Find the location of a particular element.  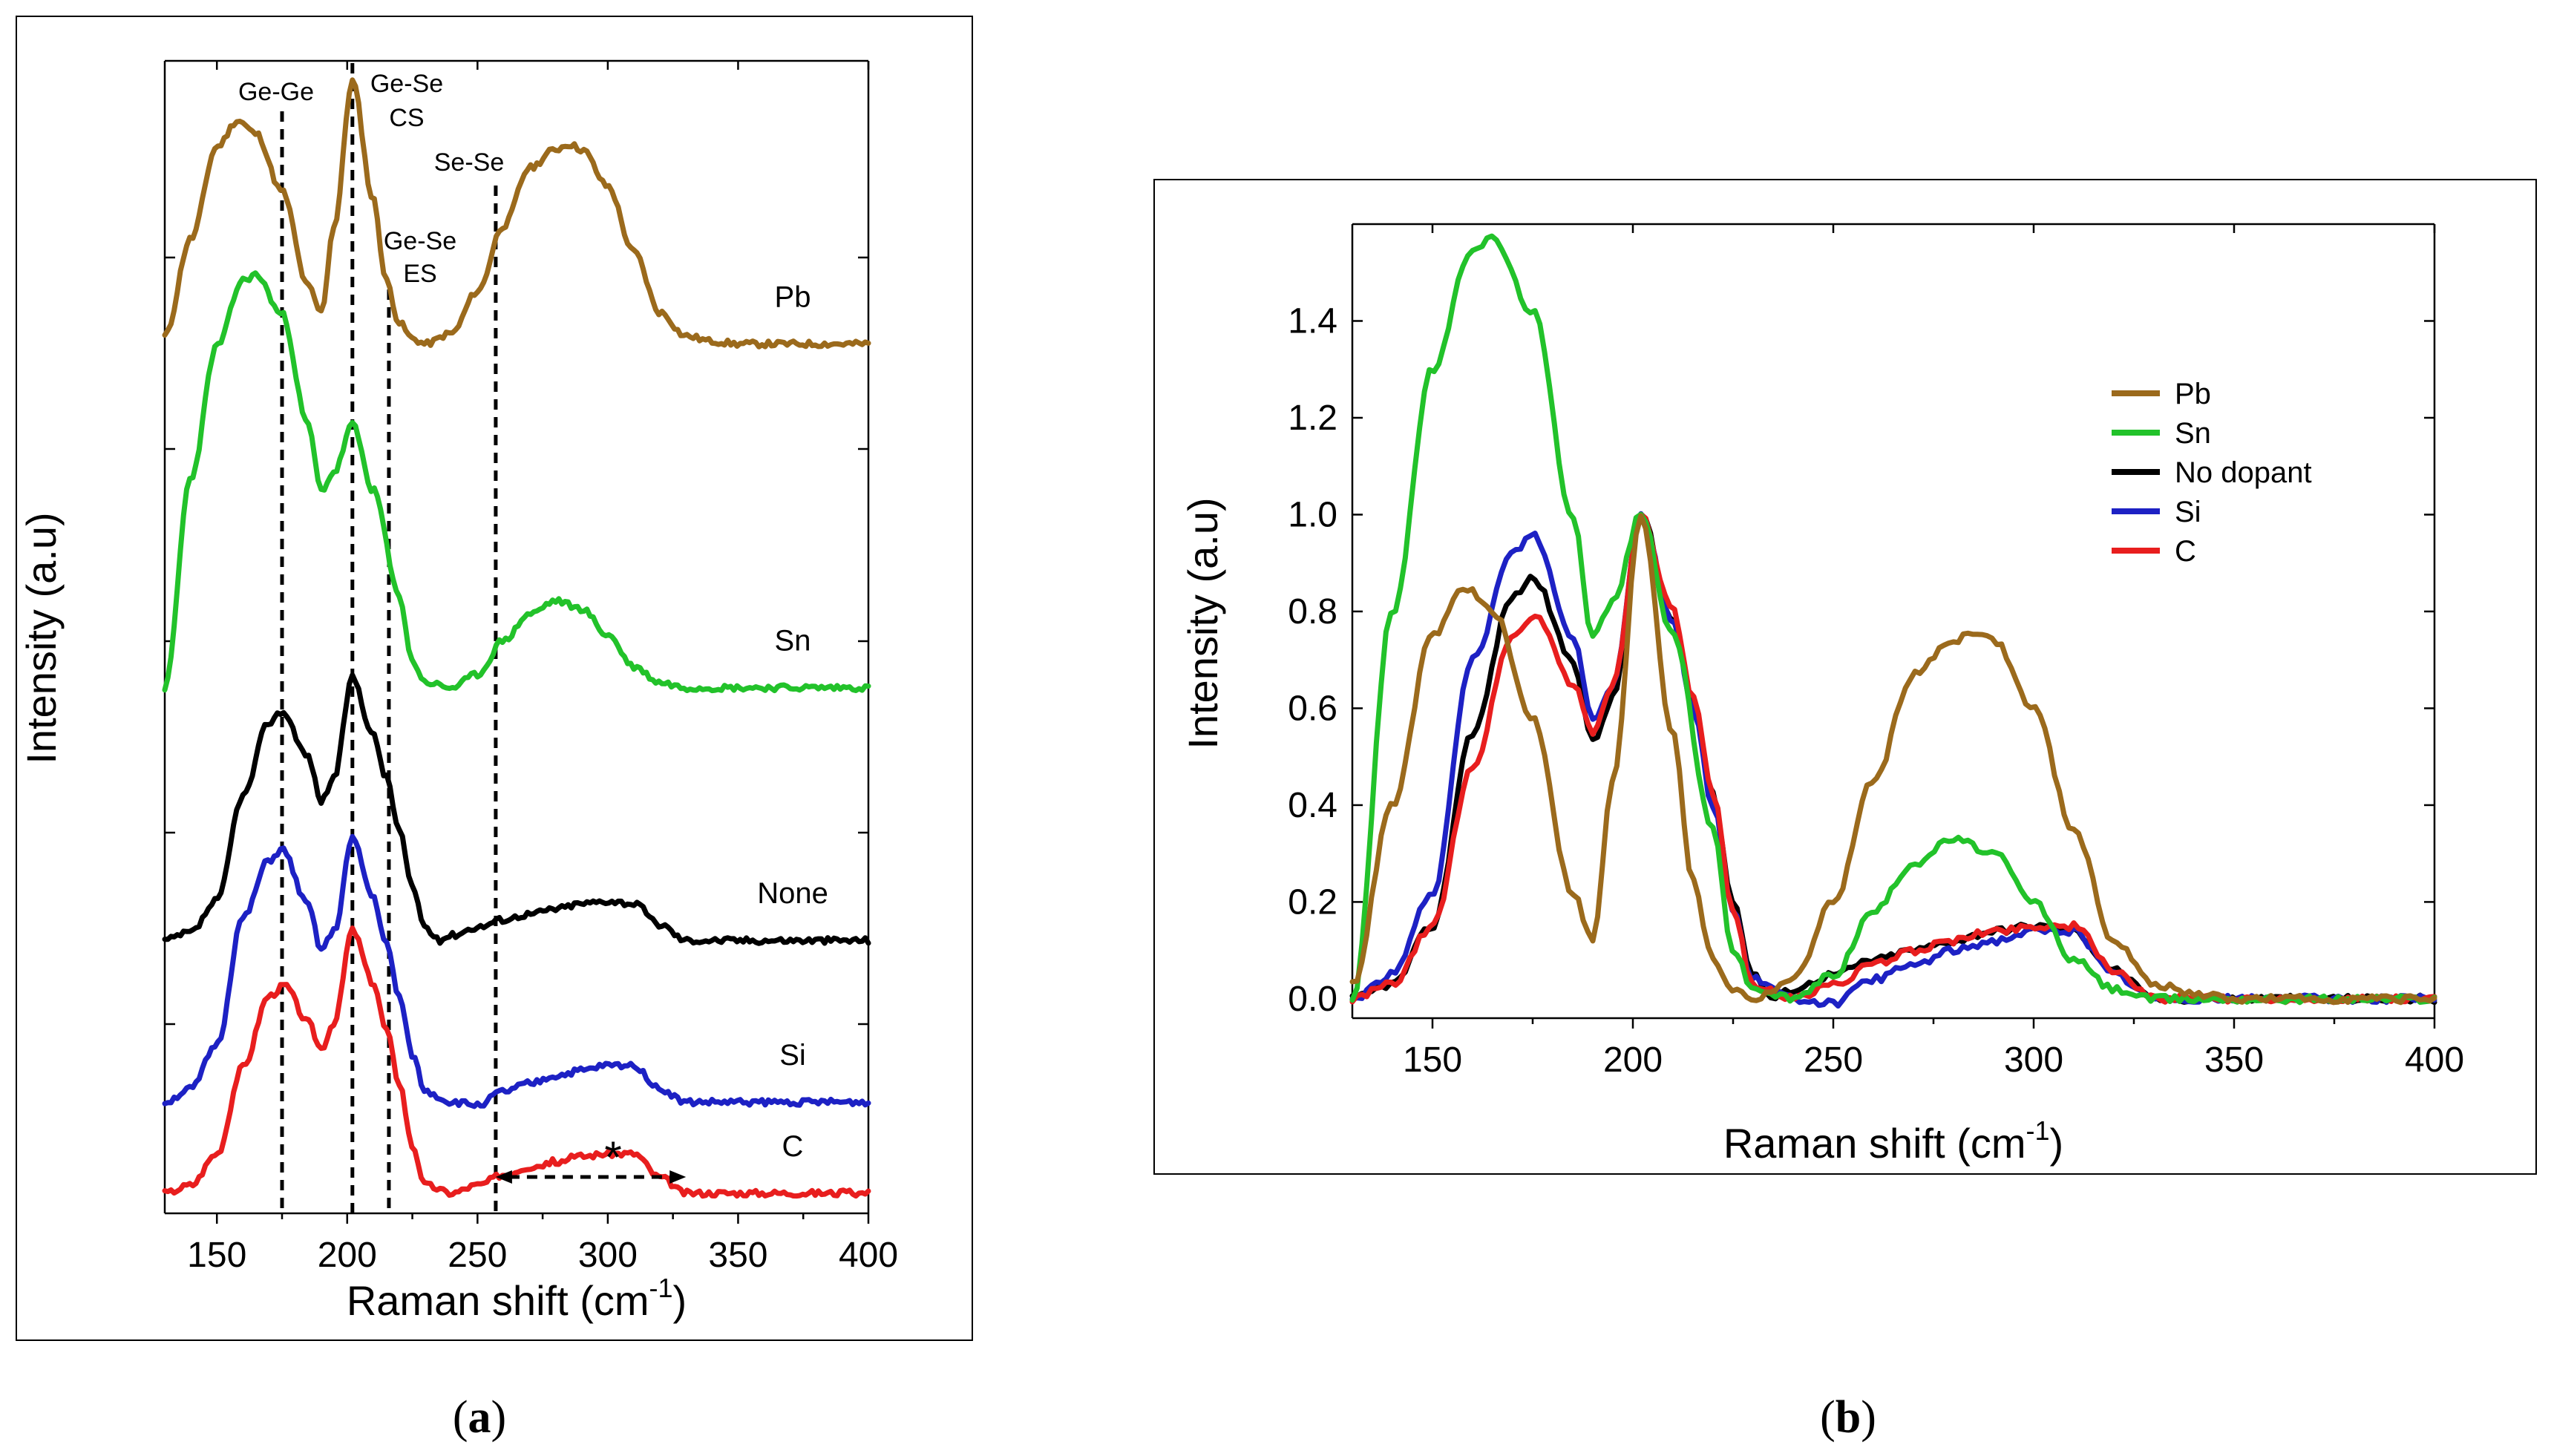

legend-label: Si is located at coordinates (2188, 512).